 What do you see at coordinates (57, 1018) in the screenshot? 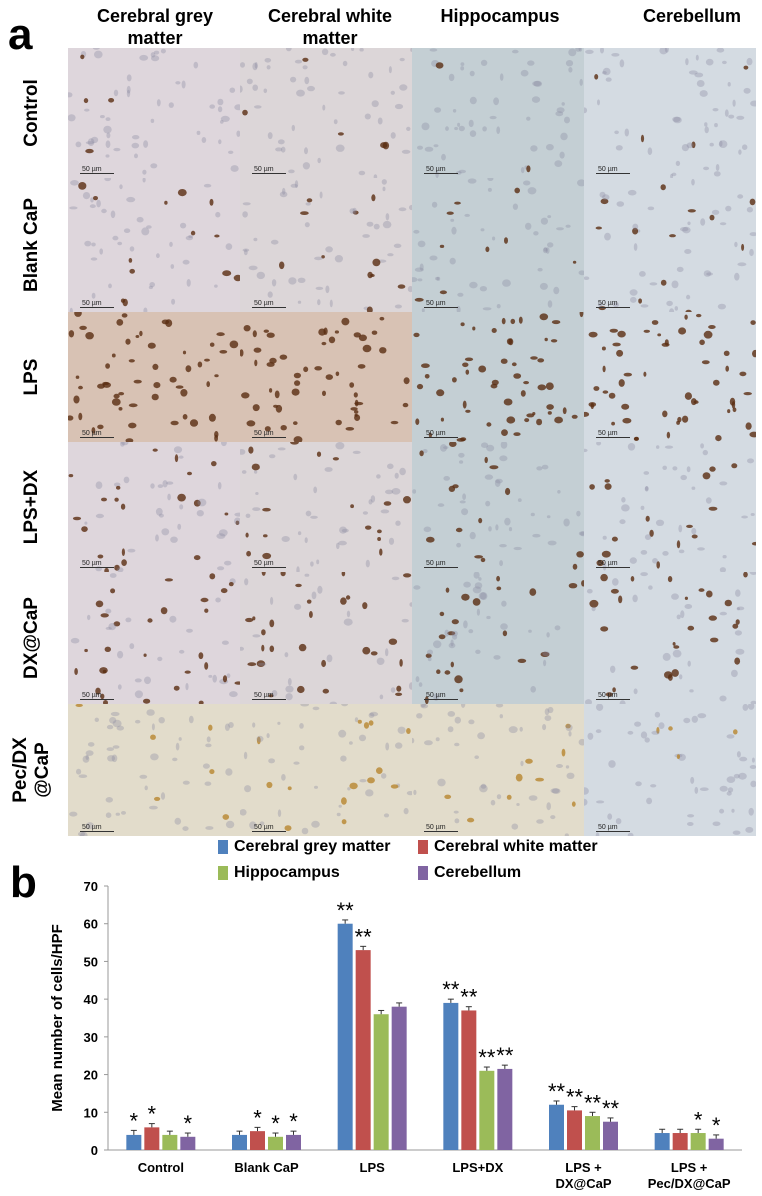
I see `y-axis-label: Mean number of cells/HPF` at bounding box center [57, 1018].